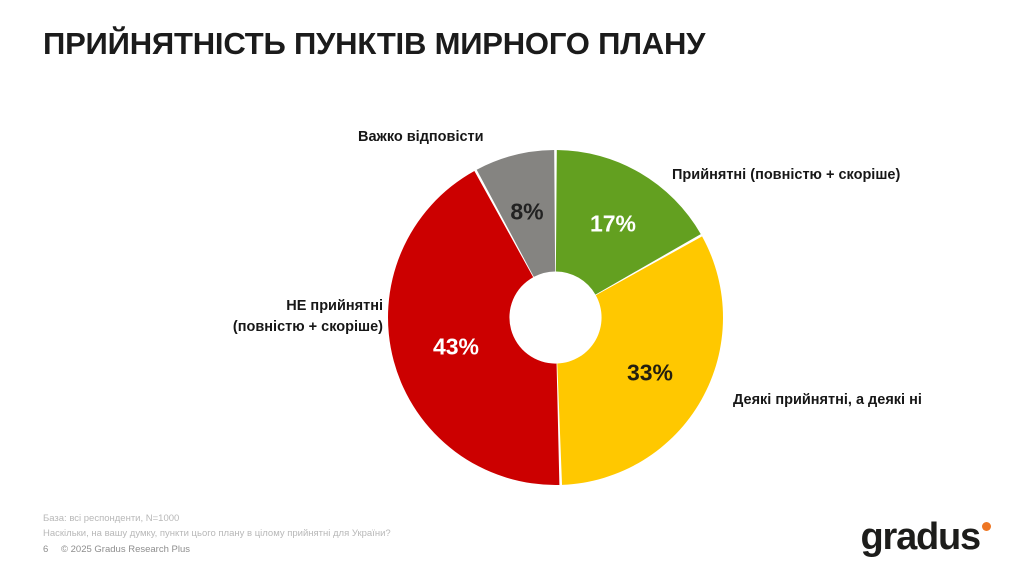  I want to click on slice-value-acceptable: 17%, so click(613, 223).